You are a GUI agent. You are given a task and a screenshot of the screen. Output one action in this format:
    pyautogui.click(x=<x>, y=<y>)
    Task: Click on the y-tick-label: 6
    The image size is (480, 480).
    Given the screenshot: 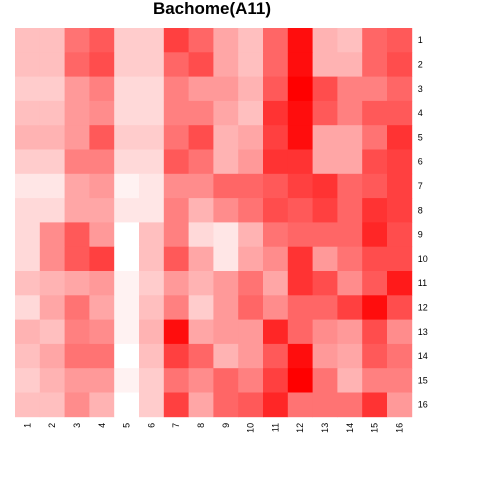 What is the action you would take?
    pyautogui.click(x=420, y=162)
    